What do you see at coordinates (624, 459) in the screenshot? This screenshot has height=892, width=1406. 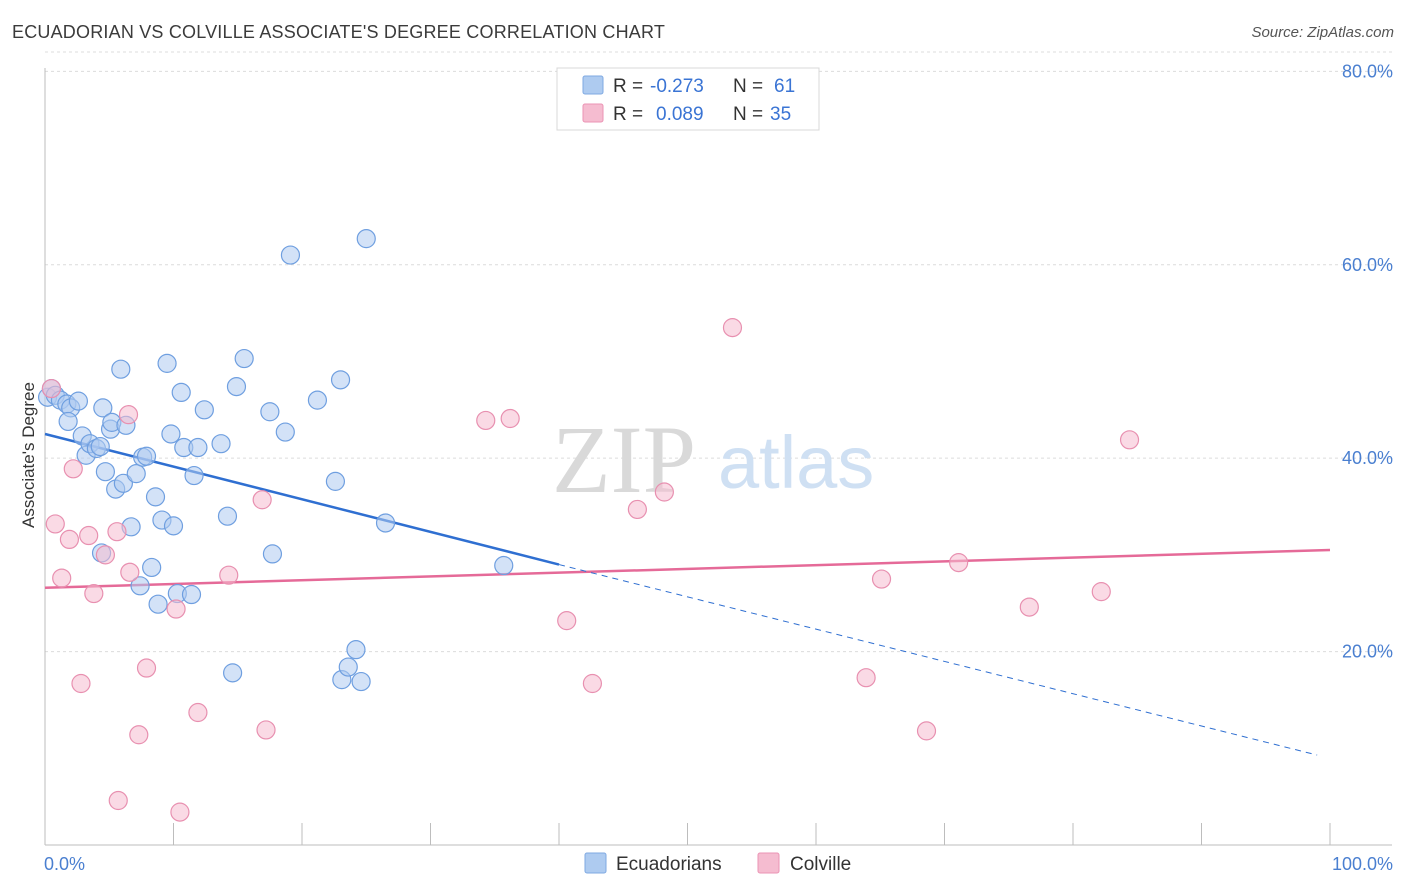 I see `watermark-zip: ZIP` at bounding box center [624, 459].